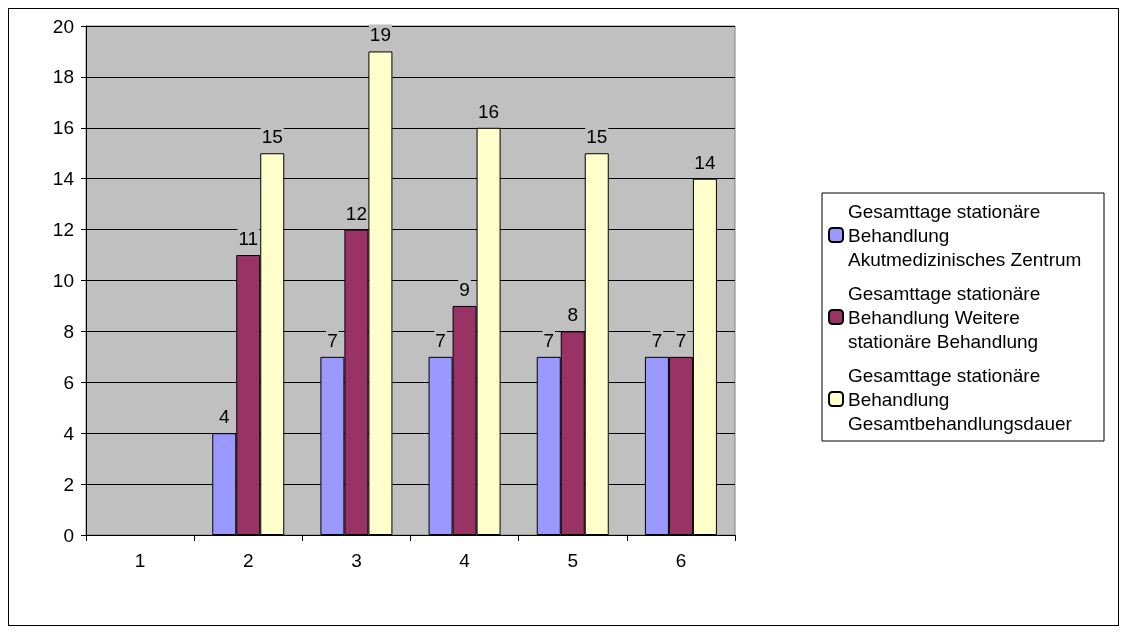 This screenshot has width=1127, height=634. I want to click on x-tick-label: 2, so click(248, 560).